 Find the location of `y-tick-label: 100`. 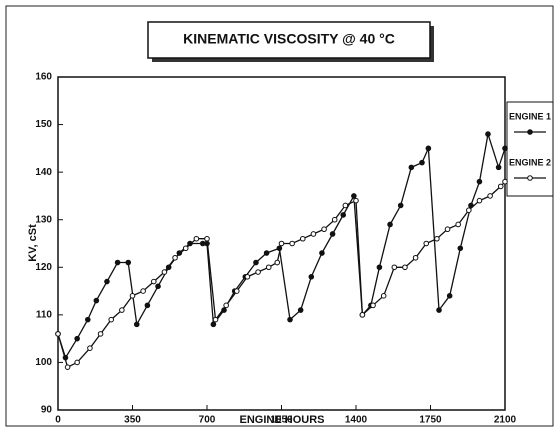

y-tick-label: 100 is located at coordinates (43, 362).